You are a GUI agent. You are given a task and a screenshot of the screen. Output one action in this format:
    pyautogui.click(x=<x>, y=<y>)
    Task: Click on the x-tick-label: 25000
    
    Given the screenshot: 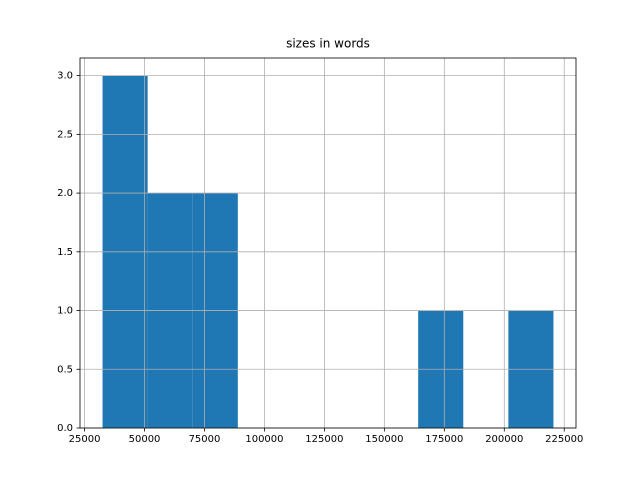 What is the action you would take?
    pyautogui.click(x=85, y=439)
    